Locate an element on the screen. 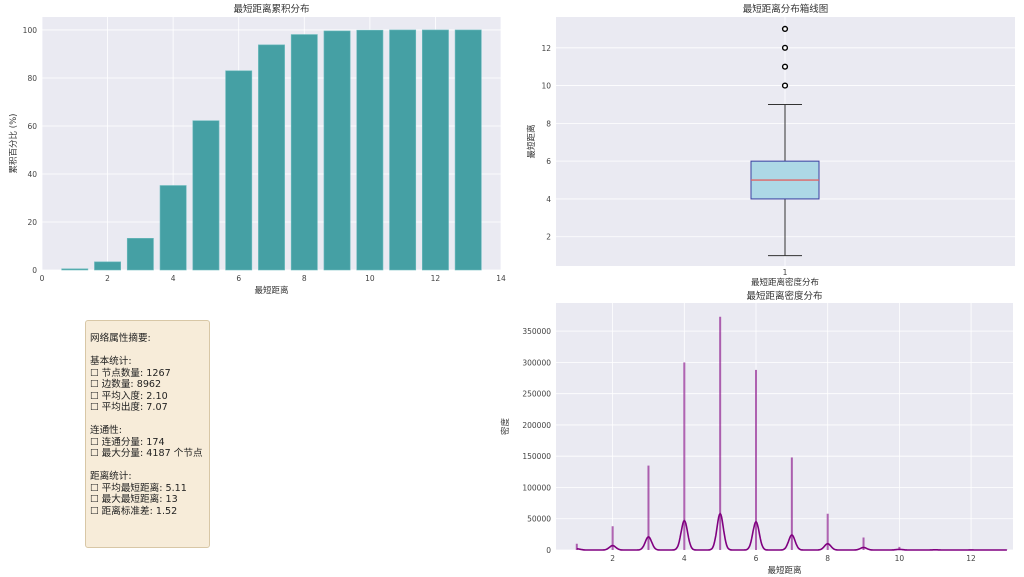  y-tick-label: 2 is located at coordinates (548, 237).